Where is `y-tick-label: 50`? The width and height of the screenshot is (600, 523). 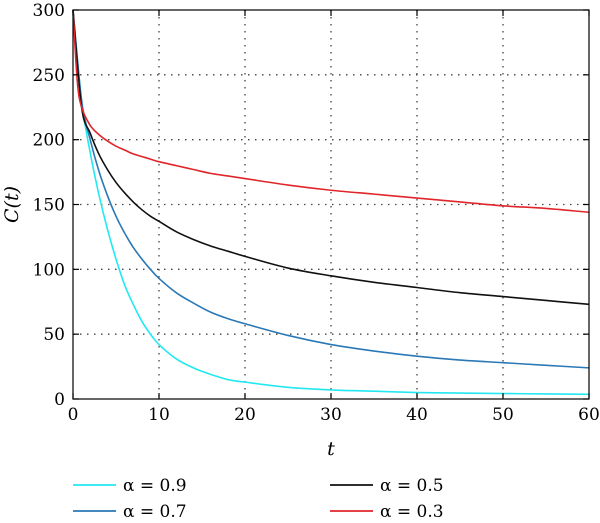 y-tick-label: 50 is located at coordinates (54, 335).